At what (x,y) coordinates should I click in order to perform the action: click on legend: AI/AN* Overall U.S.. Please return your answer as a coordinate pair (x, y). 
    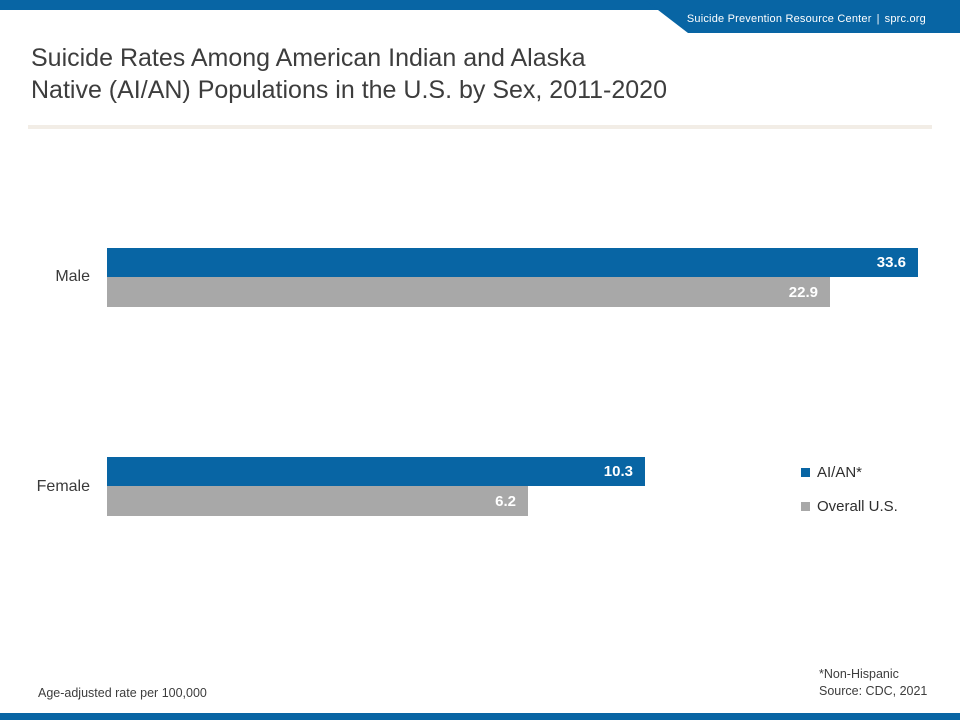
    Looking at the image, I should click on (849, 496).